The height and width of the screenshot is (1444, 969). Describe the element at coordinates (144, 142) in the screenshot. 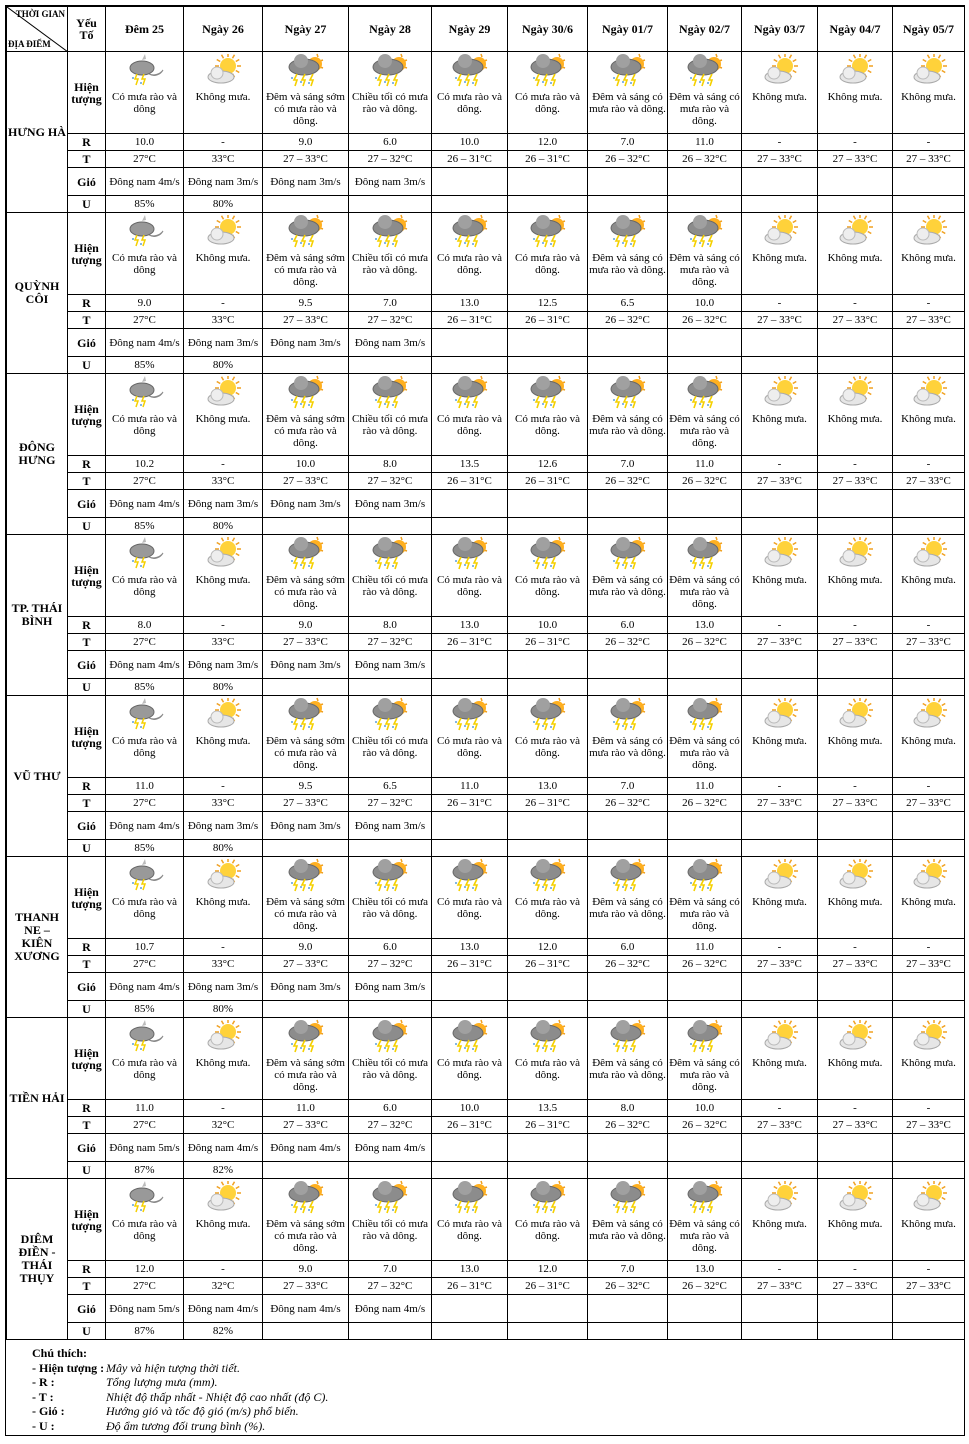

I see `rainfall-cell: 10.0` at that location.